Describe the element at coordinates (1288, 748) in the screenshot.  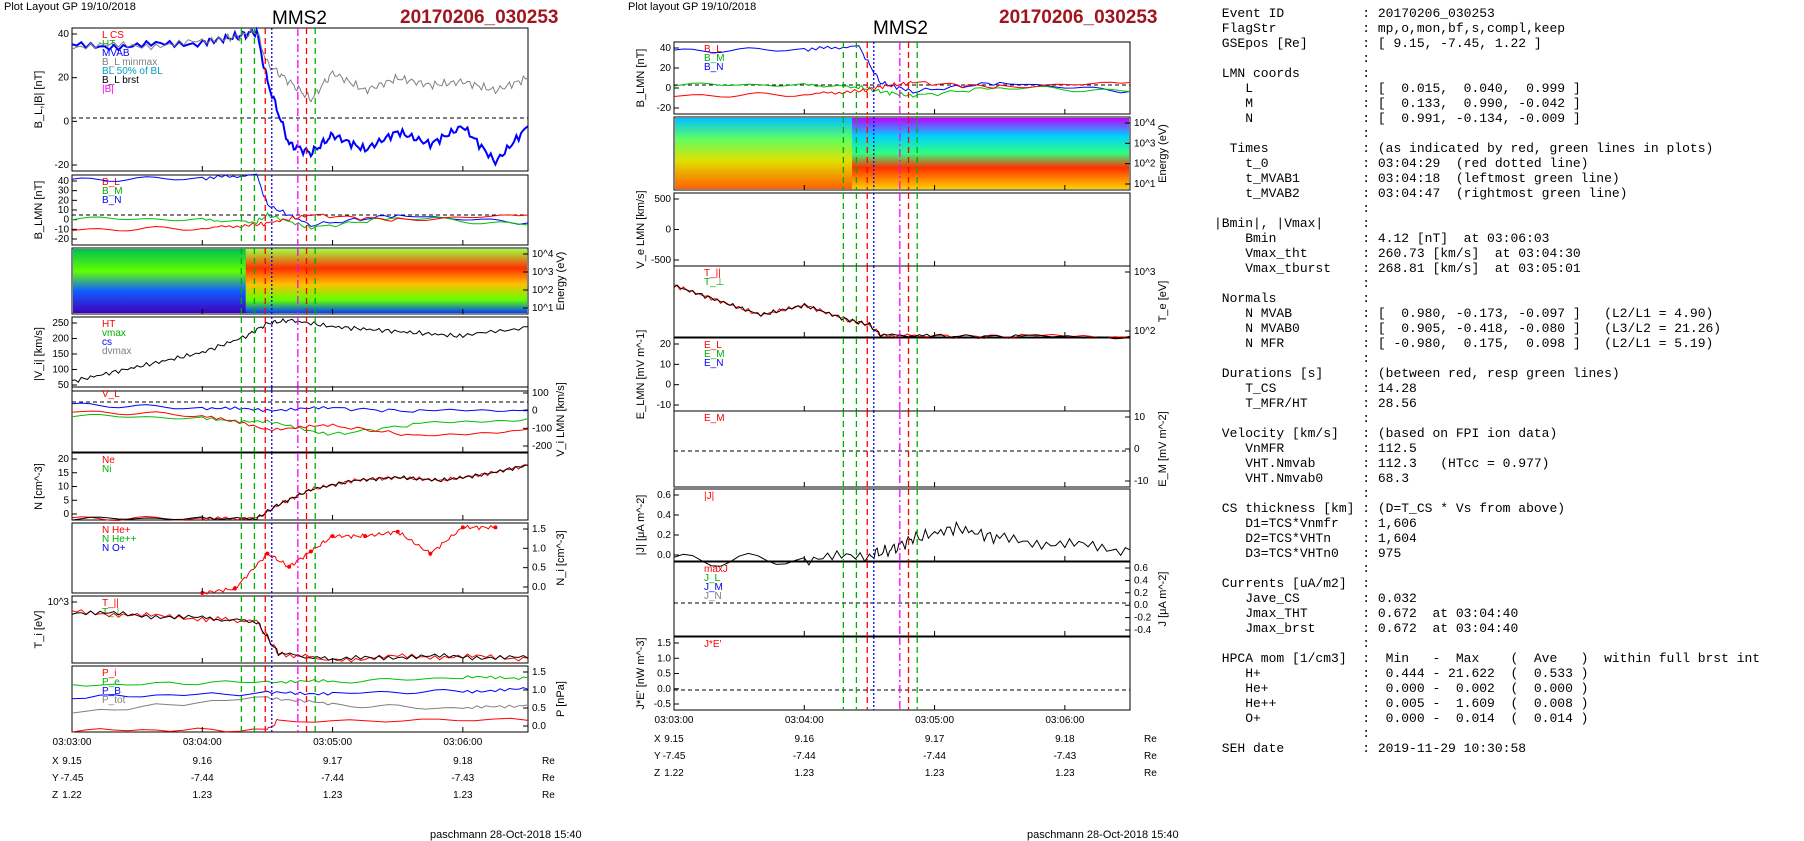
I see `summary-key: SEH date` at that location.